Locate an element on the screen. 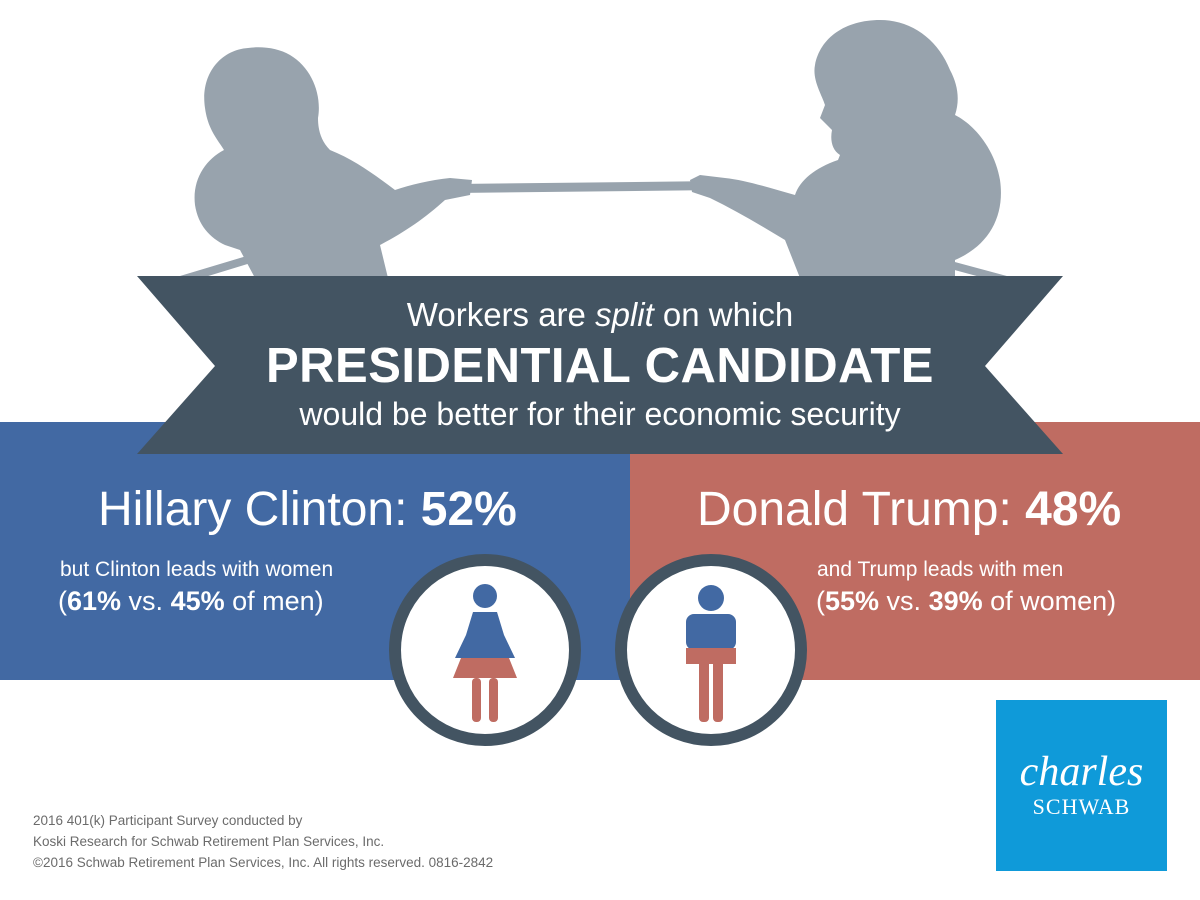 This screenshot has height=900, width=1200. charles-schwab-logo: charles SCHWAB is located at coordinates (1081, 785).